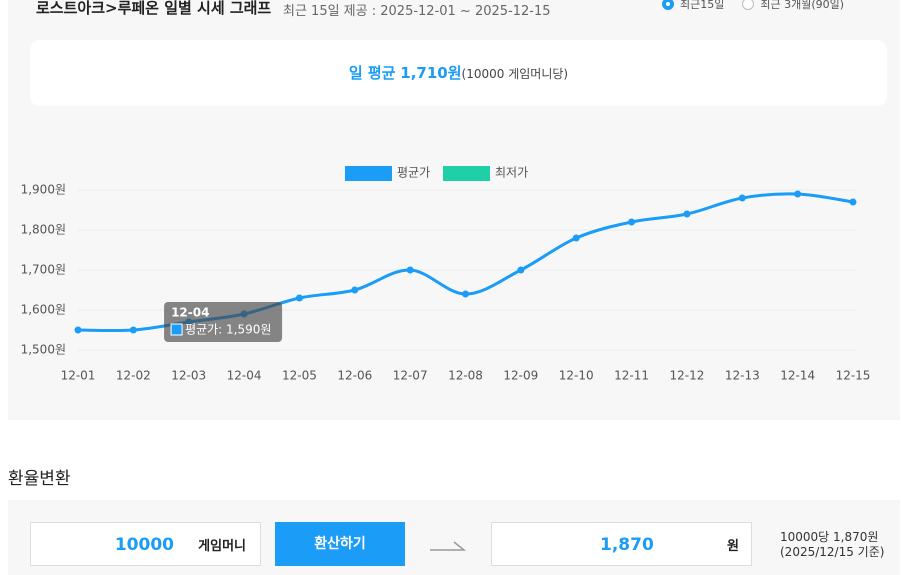 The width and height of the screenshot is (901, 575). What do you see at coordinates (431, 73) in the screenshot?
I see `summary-value: 1,710원` at bounding box center [431, 73].